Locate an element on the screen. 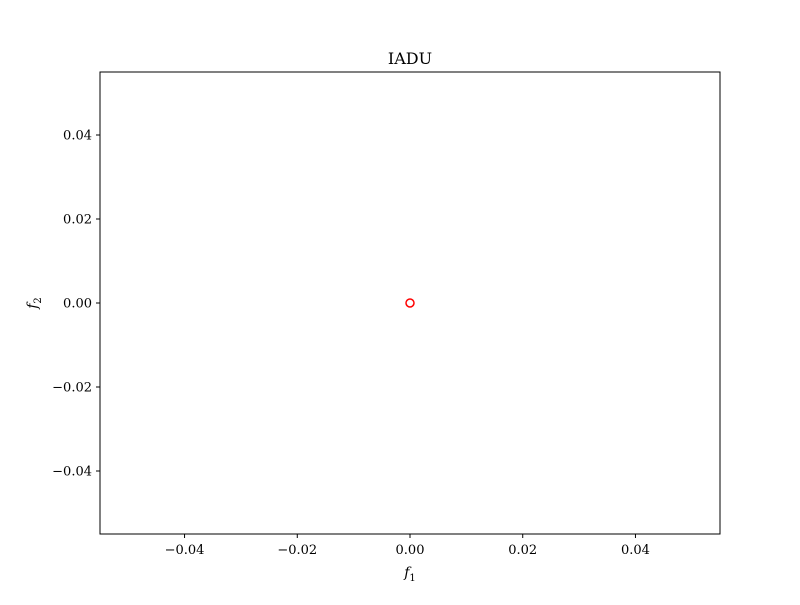  y-axis-label: f2 is located at coordinates (34, 303).